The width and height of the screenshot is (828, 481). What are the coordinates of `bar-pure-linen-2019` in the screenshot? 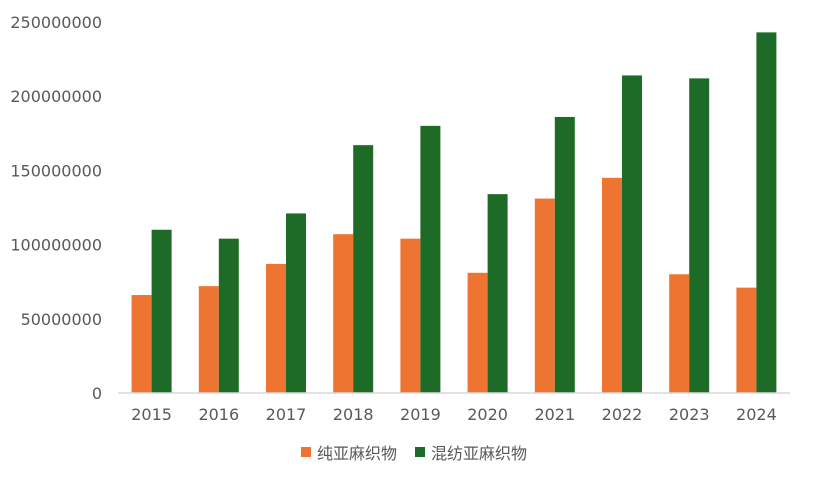 It's located at (410, 315).